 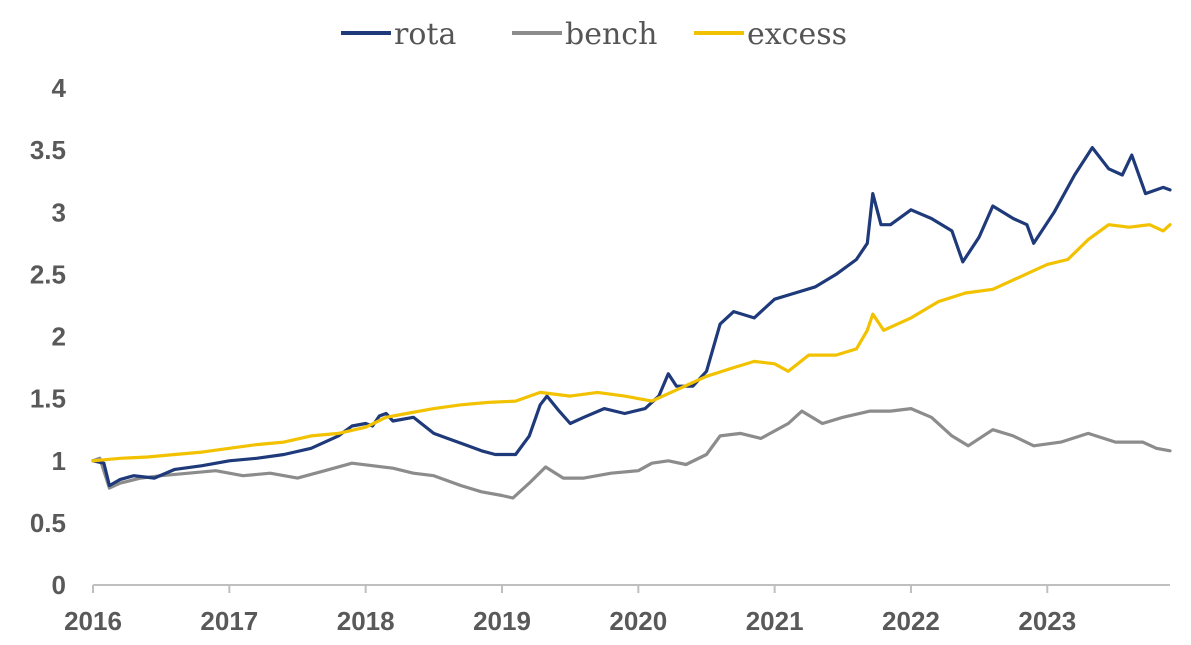 What do you see at coordinates (93, 621) in the screenshot?
I see `x-tick-label: 2016` at bounding box center [93, 621].